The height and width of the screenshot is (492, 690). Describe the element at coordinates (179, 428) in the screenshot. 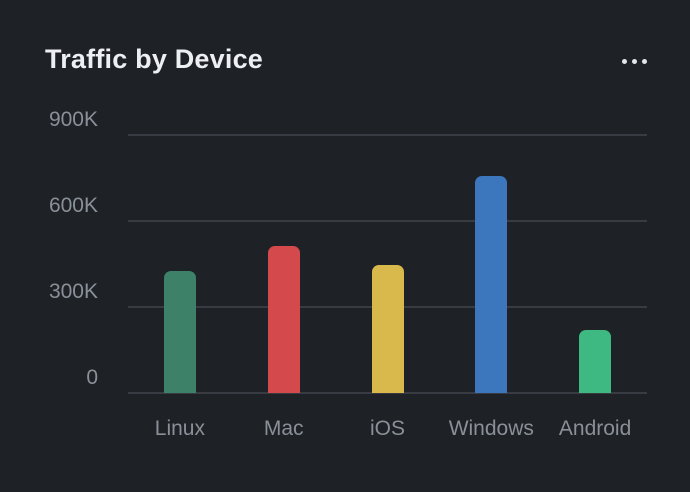

I see `x-axis-label-linux: Linux` at that location.